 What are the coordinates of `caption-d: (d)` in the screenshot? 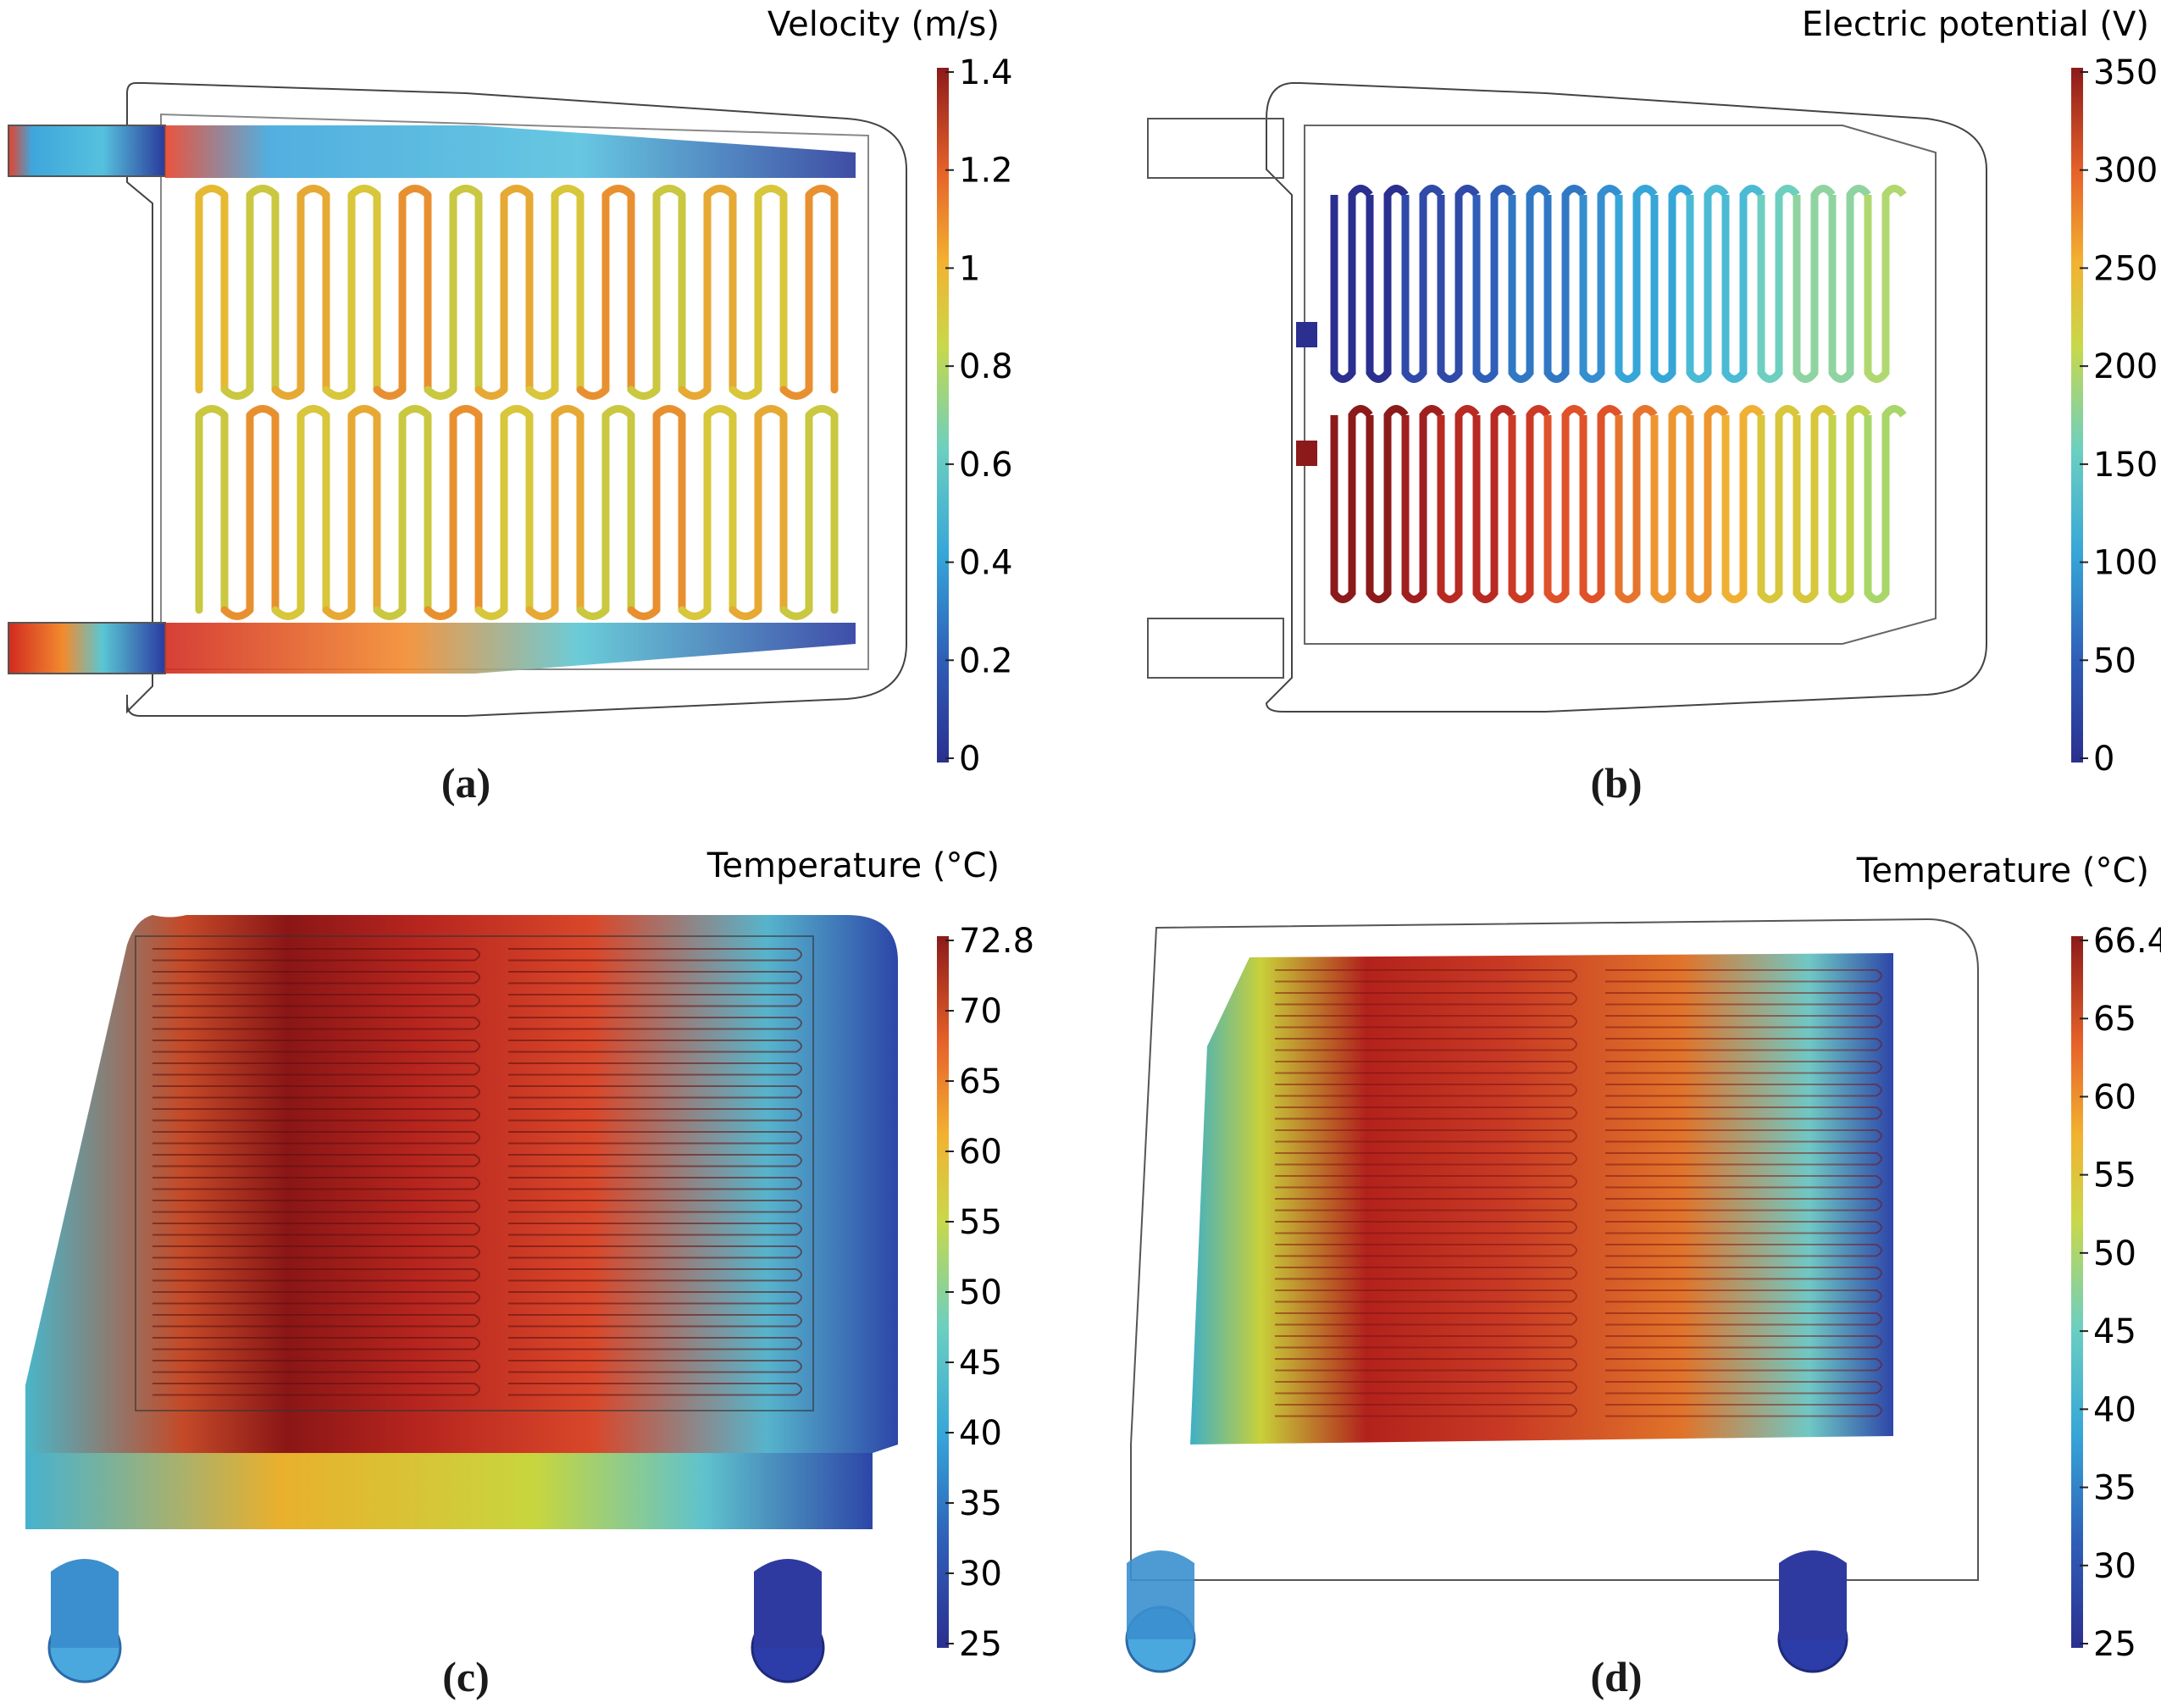 It's located at (1616, 1676).